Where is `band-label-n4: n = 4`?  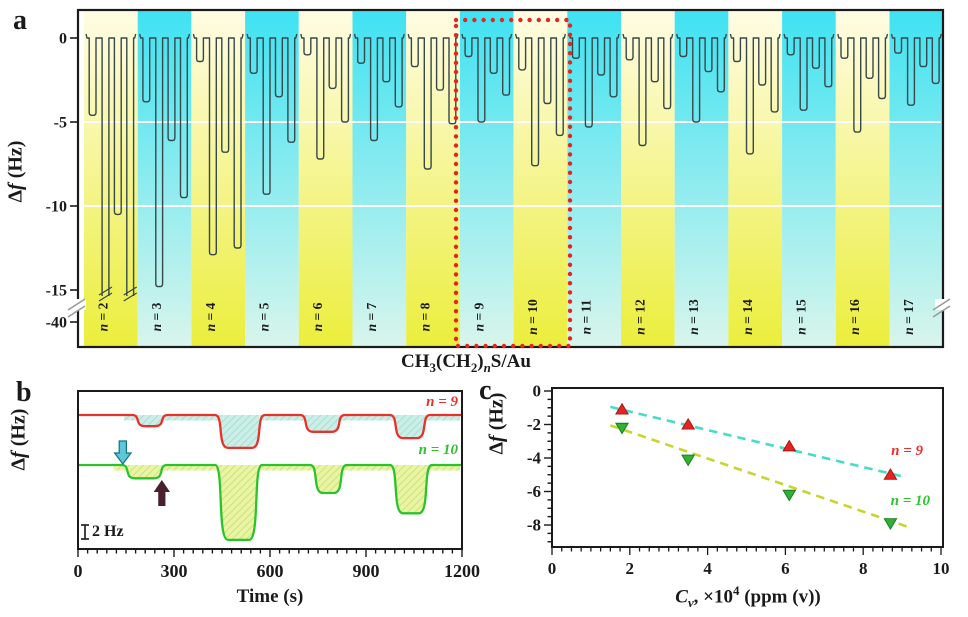
band-label-n4: n = 4 is located at coordinates (210, 316).